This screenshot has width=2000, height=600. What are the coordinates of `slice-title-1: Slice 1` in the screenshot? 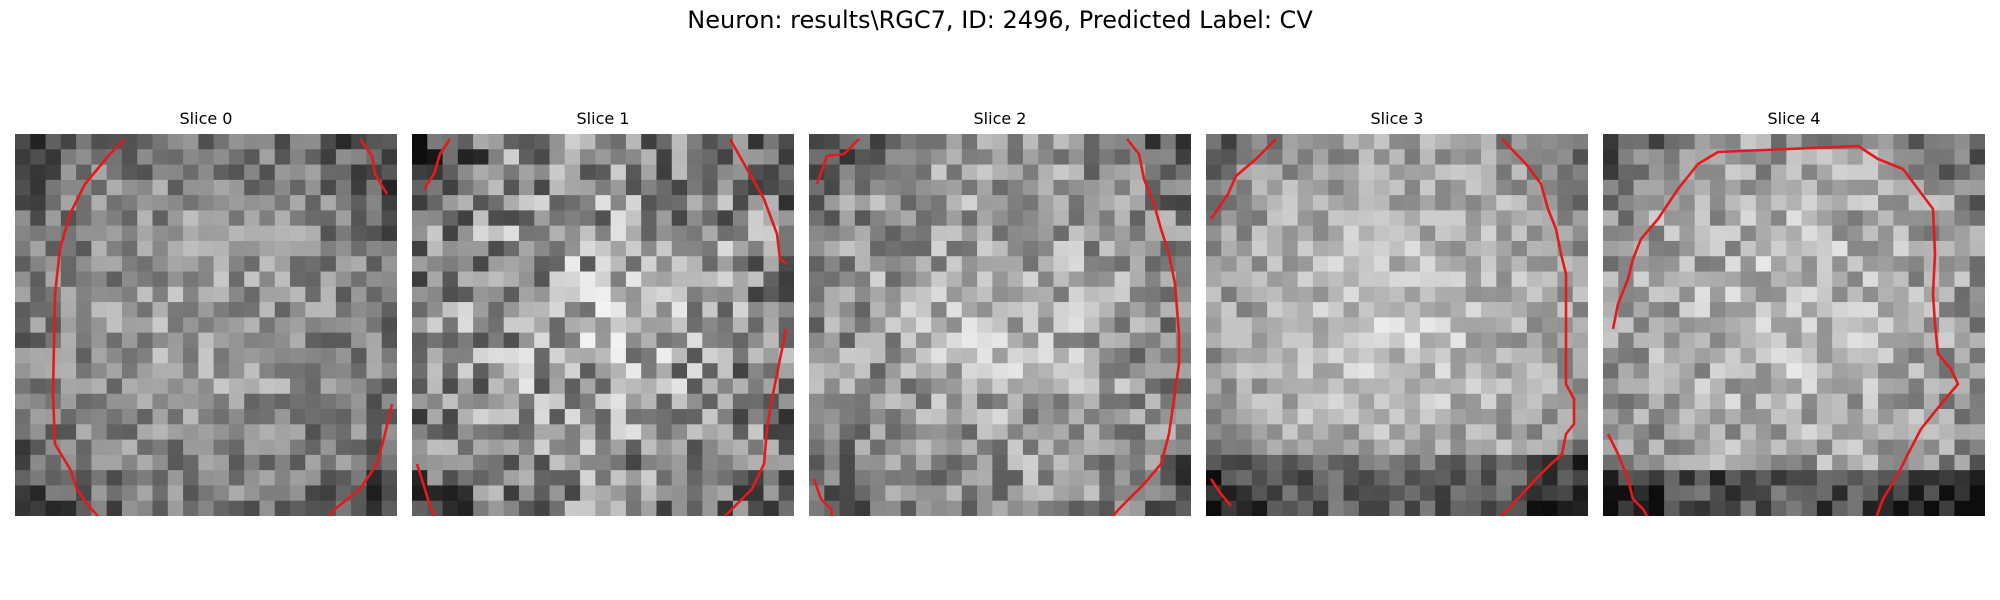 It's located at (603, 118).